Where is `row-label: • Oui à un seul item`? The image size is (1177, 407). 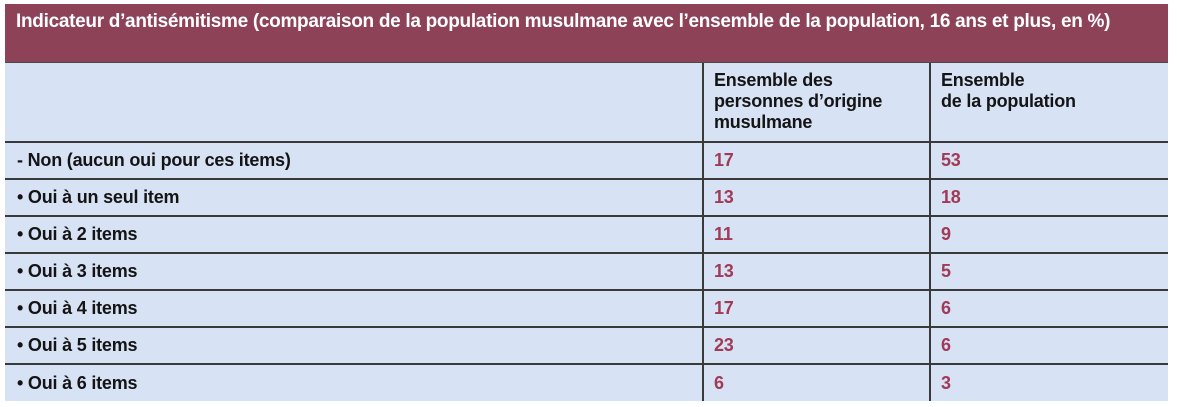
row-label: • Oui à un seul item is located at coordinates (354, 197).